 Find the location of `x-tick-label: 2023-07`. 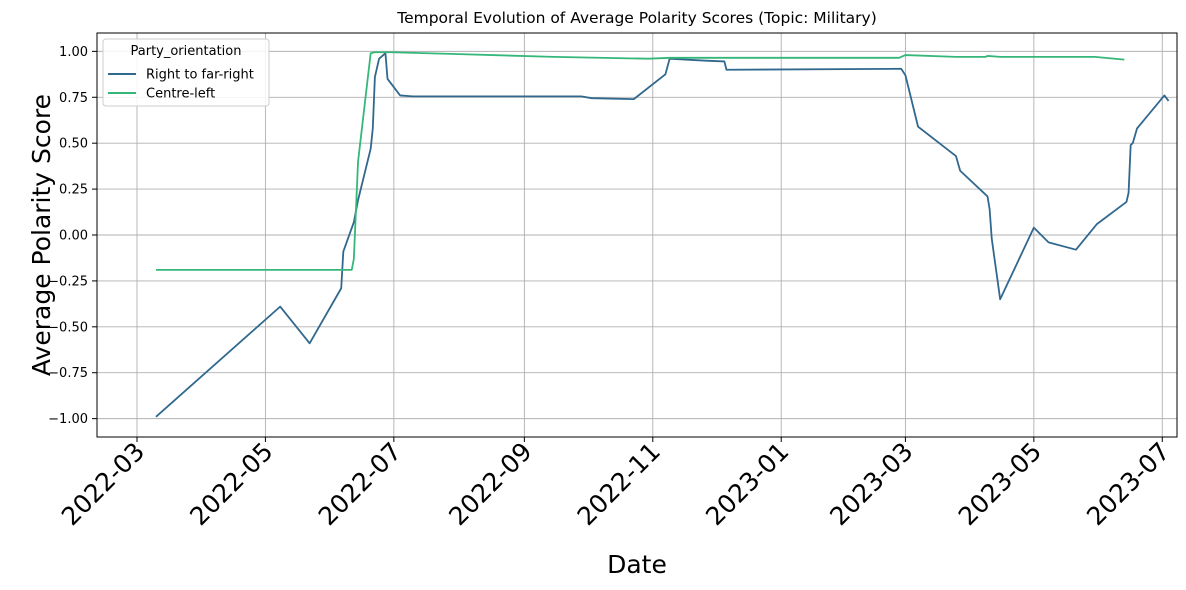

x-tick-label: 2023-07 is located at coordinates (1128, 484).